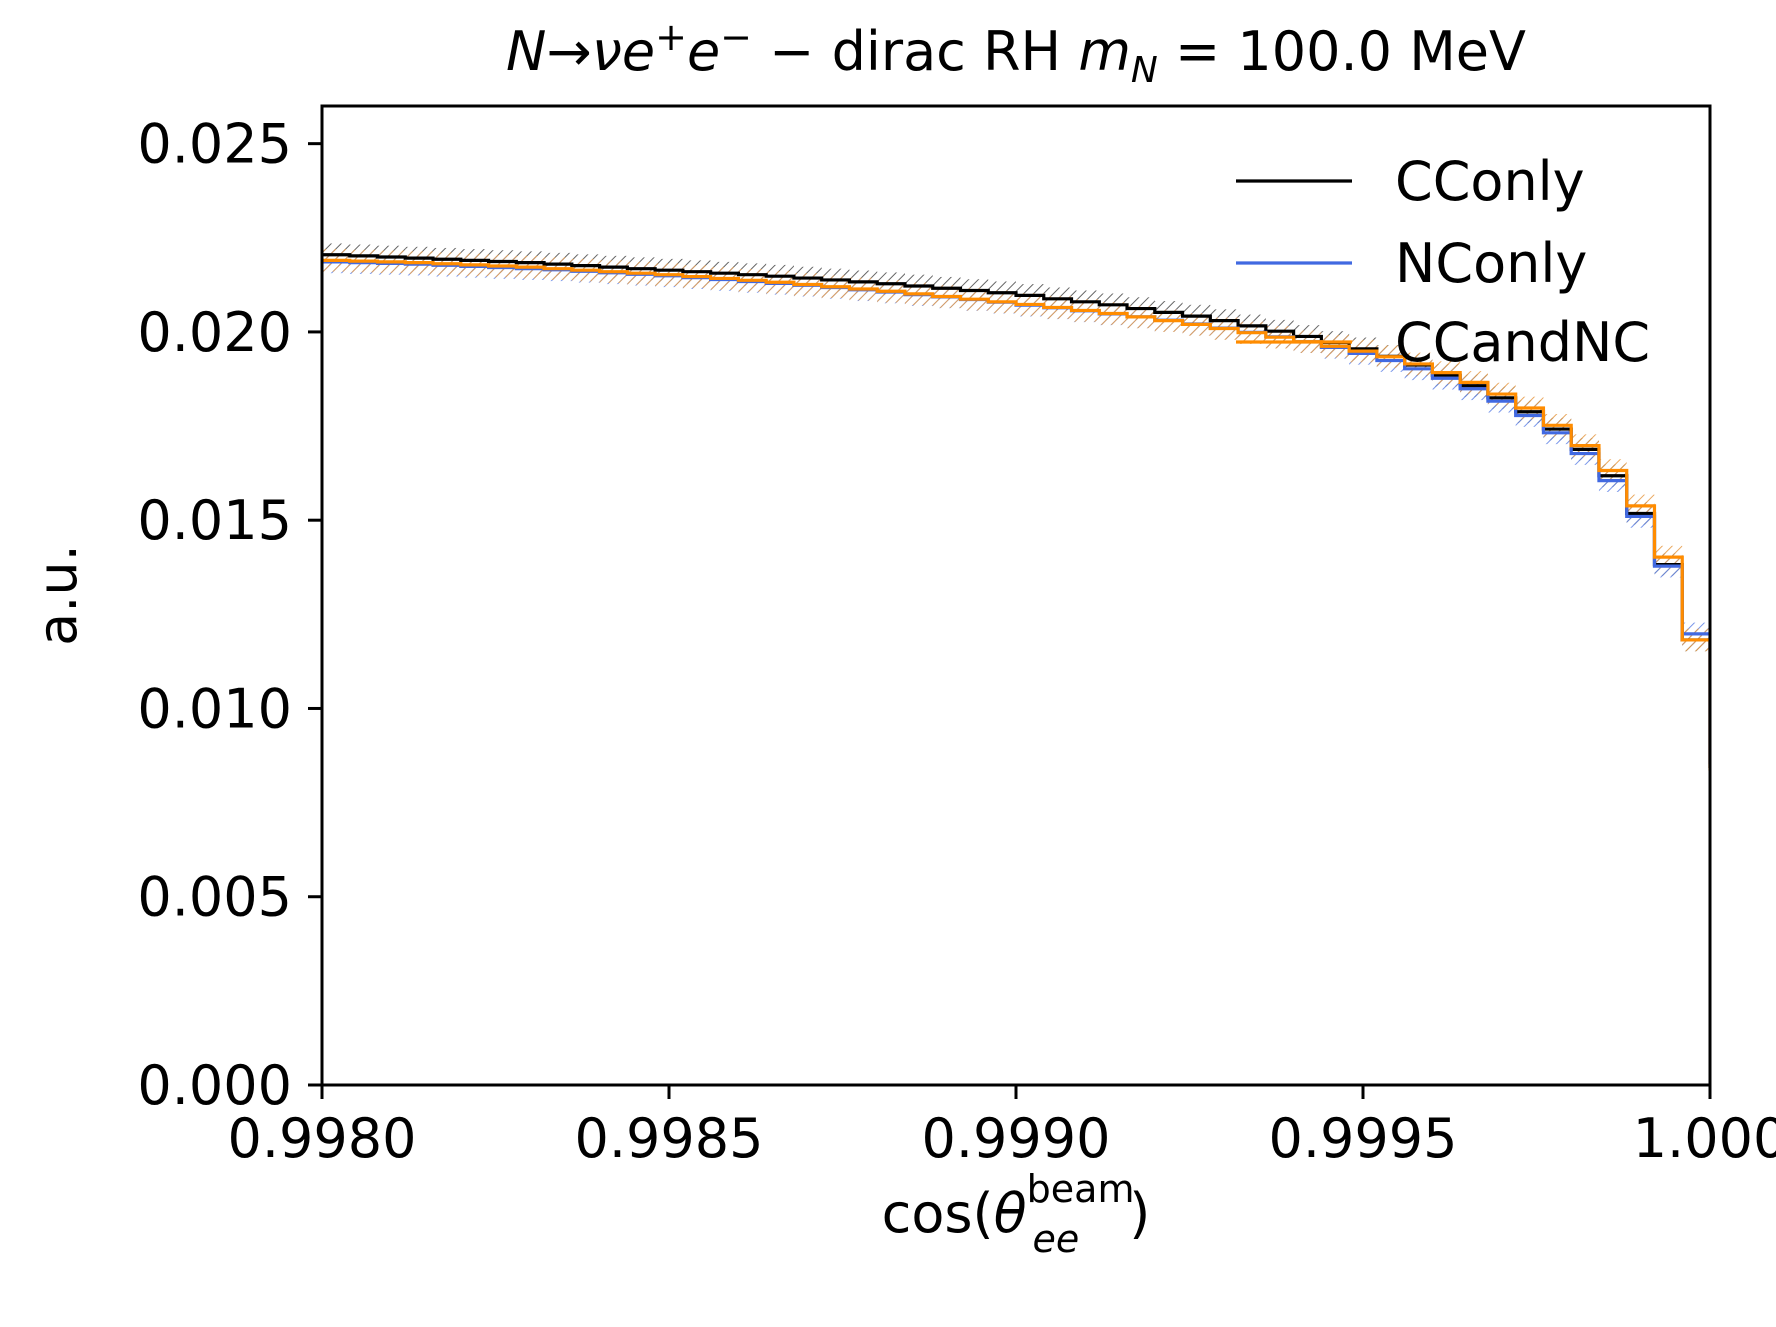 The image size is (1776, 1327). Describe the element at coordinates (214, 1085) in the screenshot. I see `y-tick-label: 0.000` at that location.